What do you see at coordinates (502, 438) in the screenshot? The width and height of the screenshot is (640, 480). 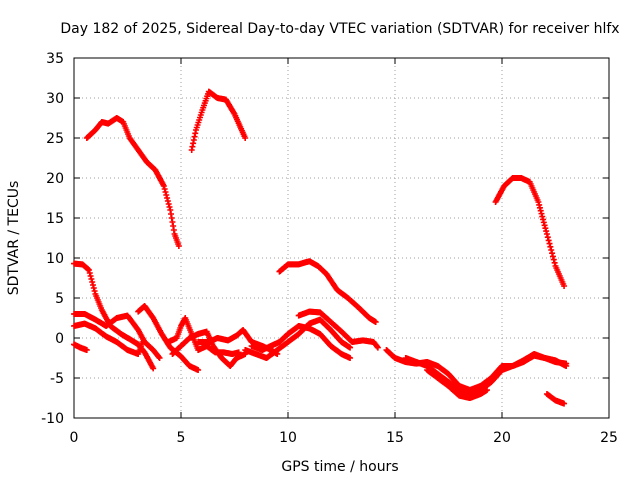 I see `x-tick-label: 20` at bounding box center [502, 438].